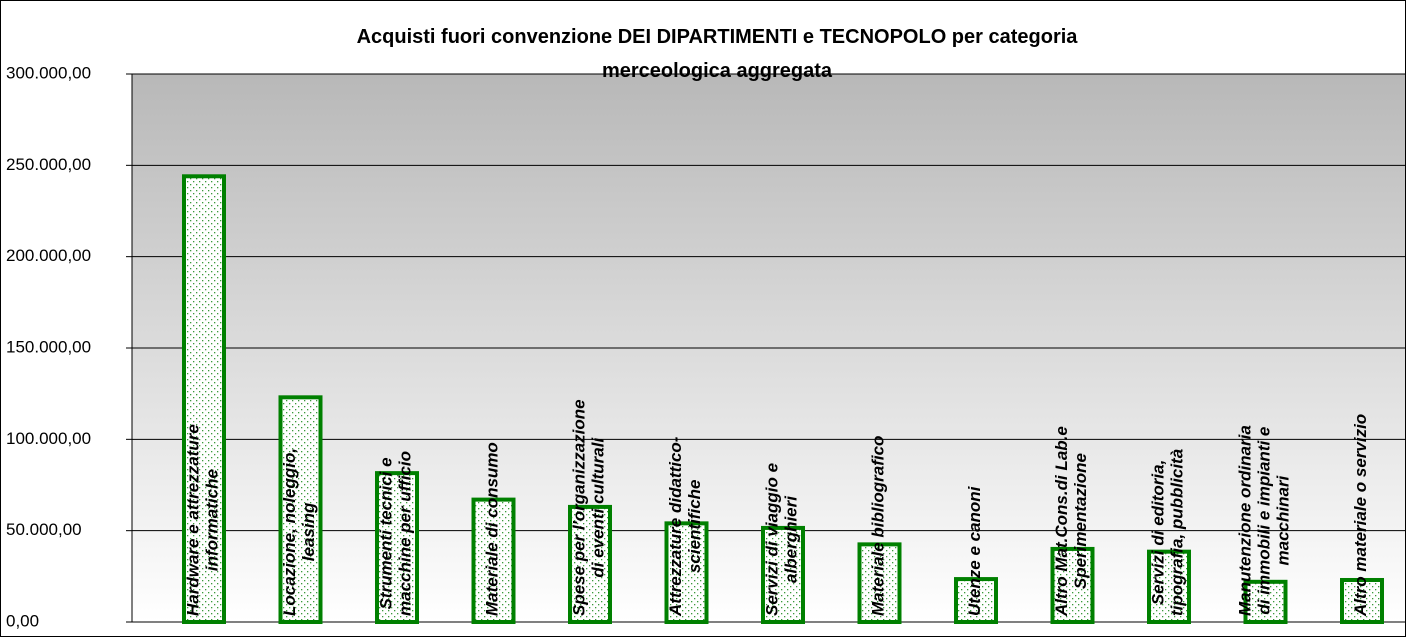 This screenshot has width=1406, height=637. What do you see at coordinates (1360, 515) in the screenshot?
I see `x-tick-label: Altro materiale o servizio` at bounding box center [1360, 515].